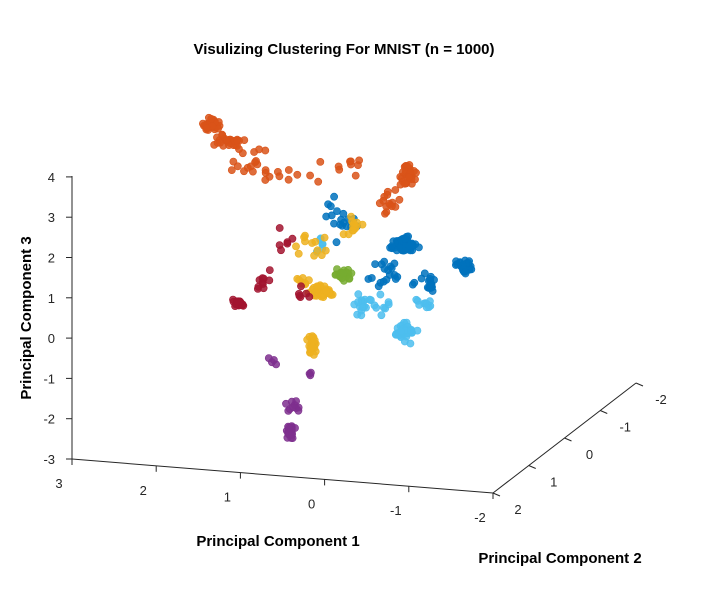  Describe the element at coordinates (227, 497) in the screenshot. I see `x-tick-label: 1` at that location.